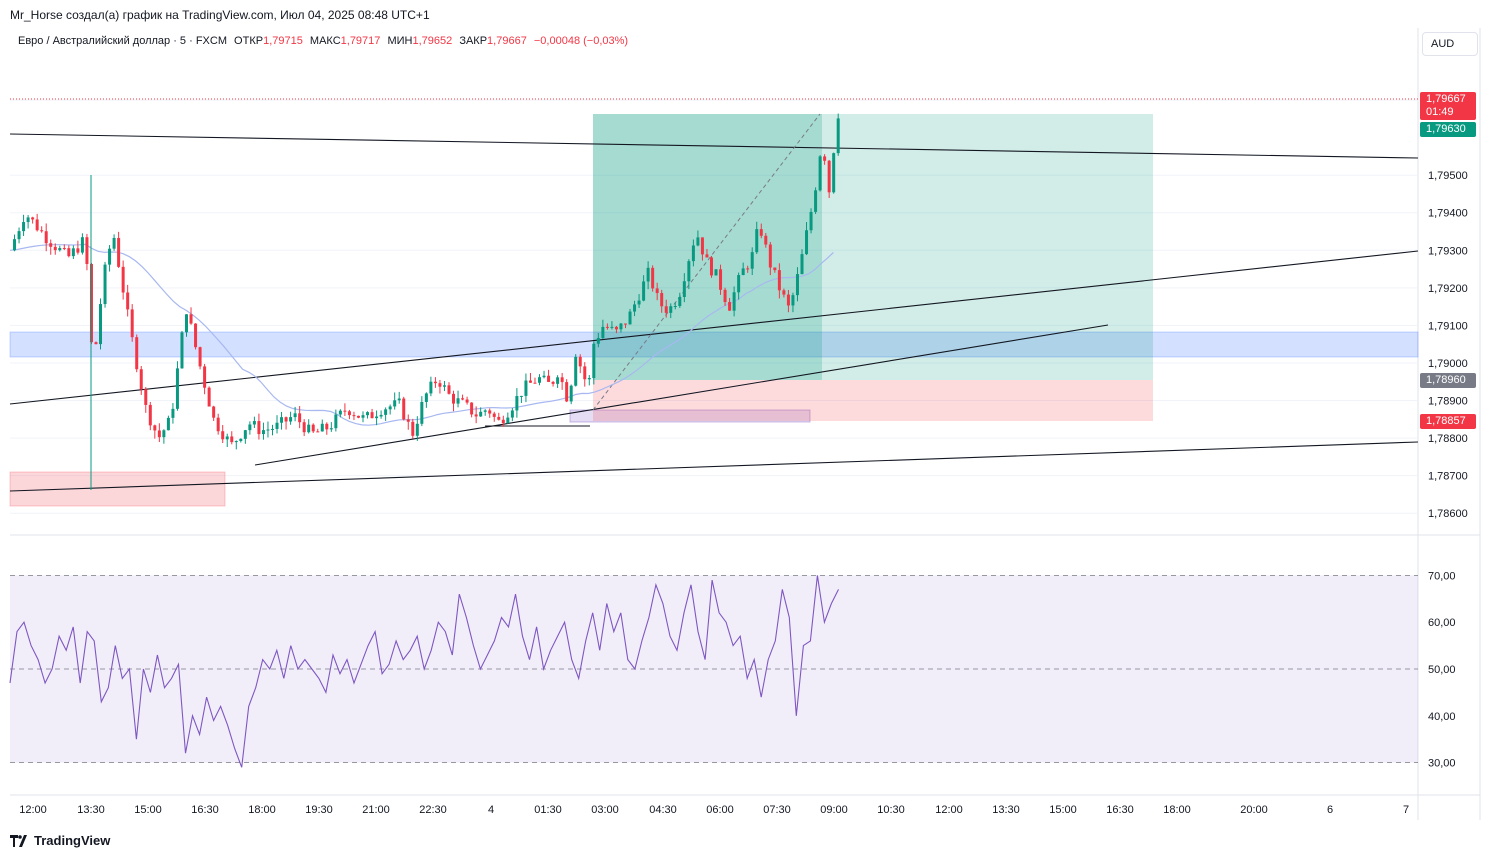 The width and height of the screenshot is (1490, 858). I want to click on high-label: МАКС, so click(325, 41).